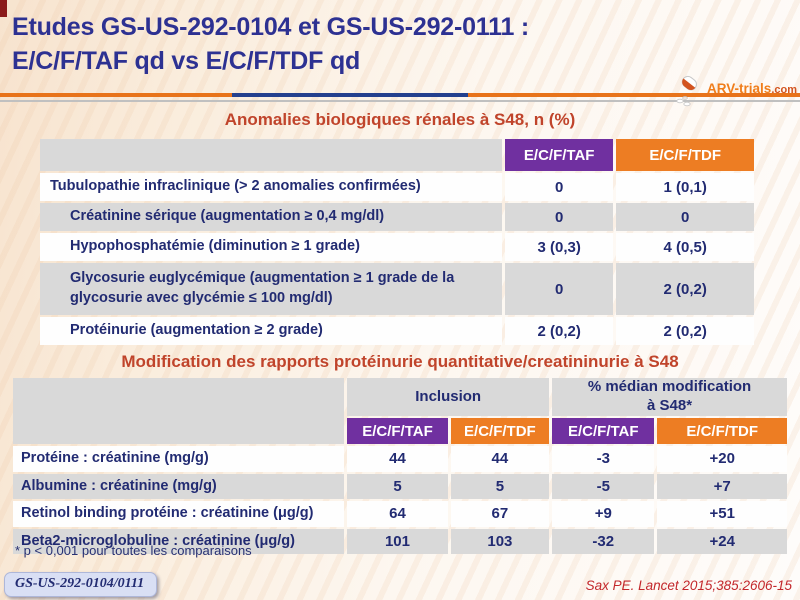 The image size is (800, 600). Describe the element at coordinates (722, 459) in the screenshot. I see `cell-value: +20` at that location.